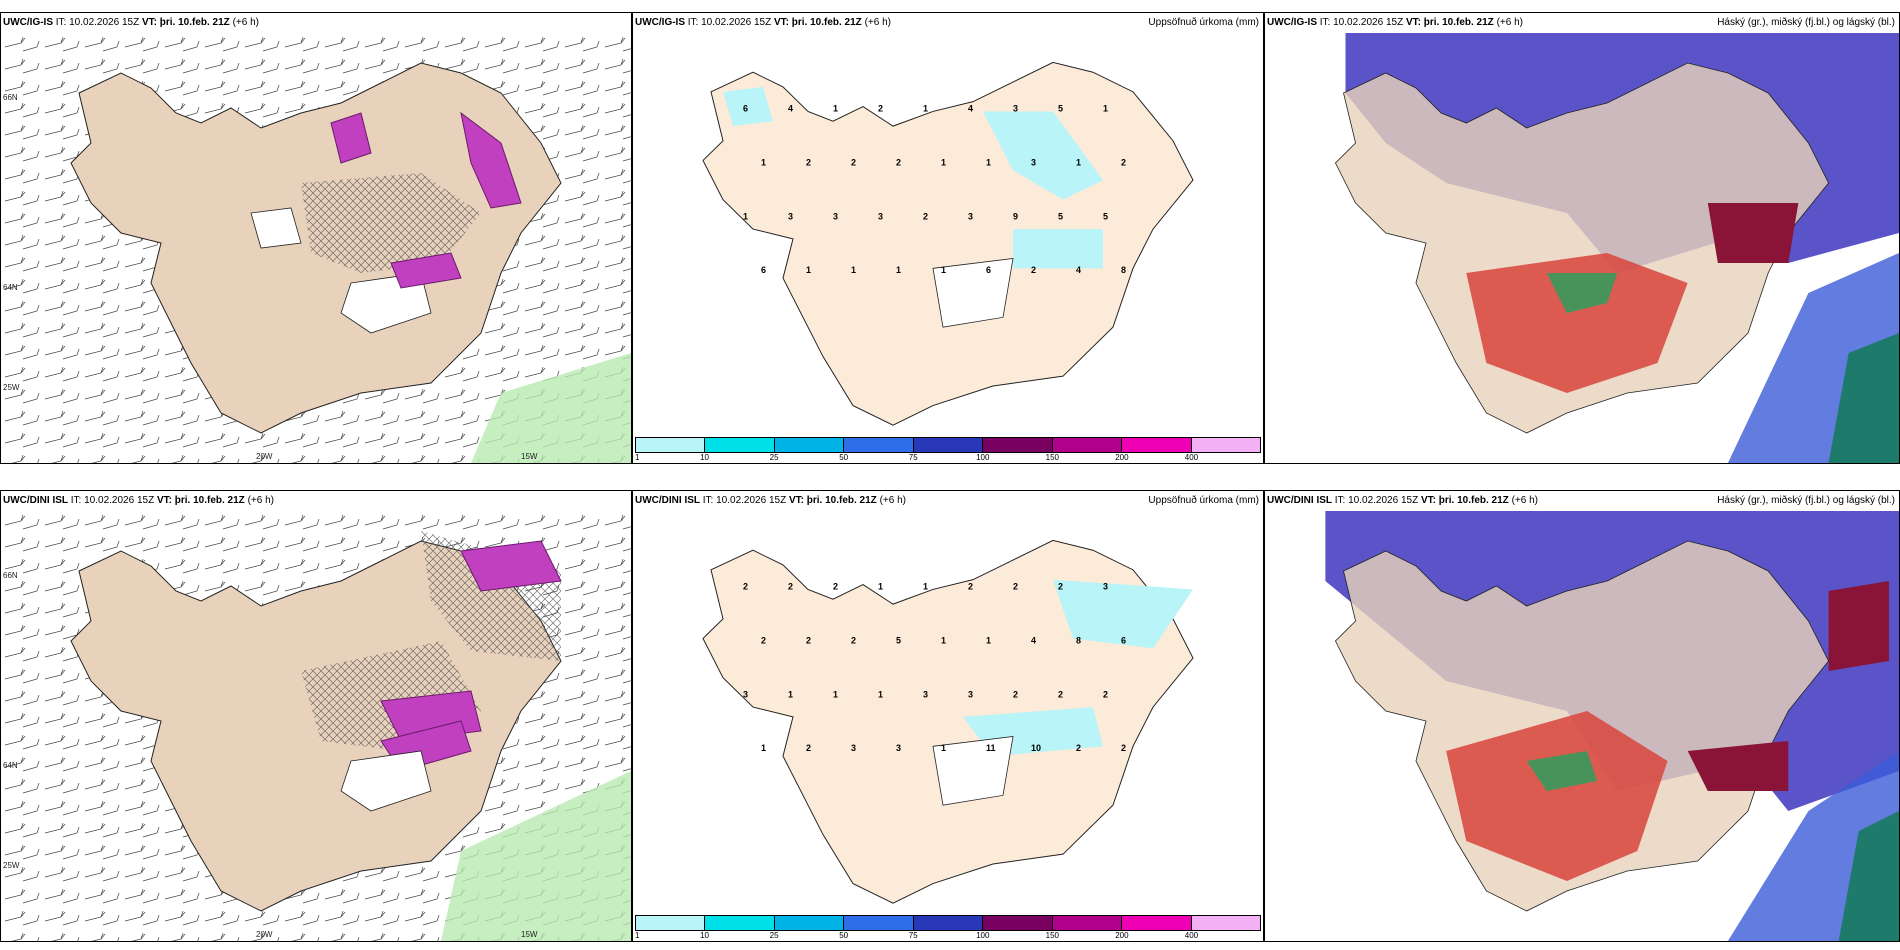 The width and height of the screenshot is (1900, 950). I want to click on legend-tick: 50, so click(844, 935).